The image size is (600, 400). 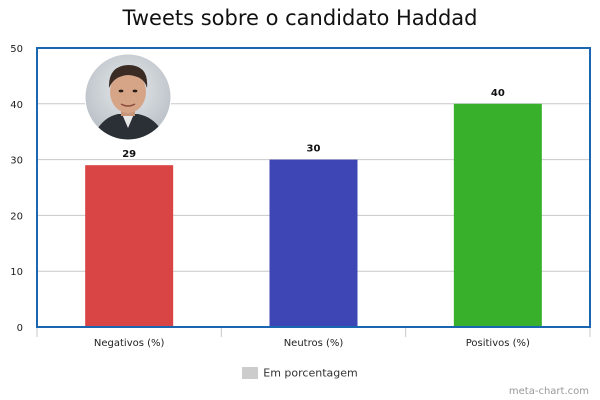 I want to click on y-tick-label: 10, so click(x=16, y=272).